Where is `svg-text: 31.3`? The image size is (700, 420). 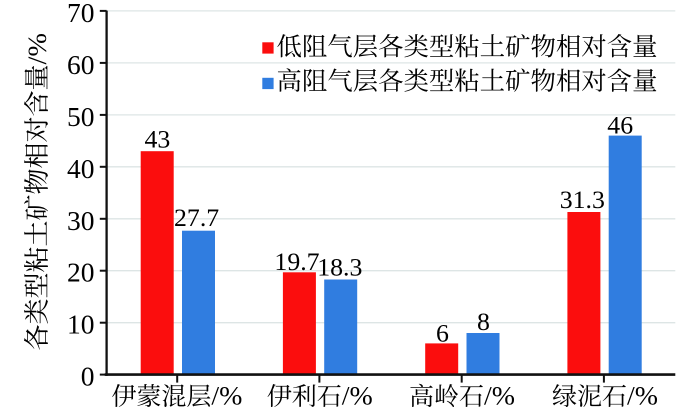 svg-text: 31.3 is located at coordinates (582, 199).